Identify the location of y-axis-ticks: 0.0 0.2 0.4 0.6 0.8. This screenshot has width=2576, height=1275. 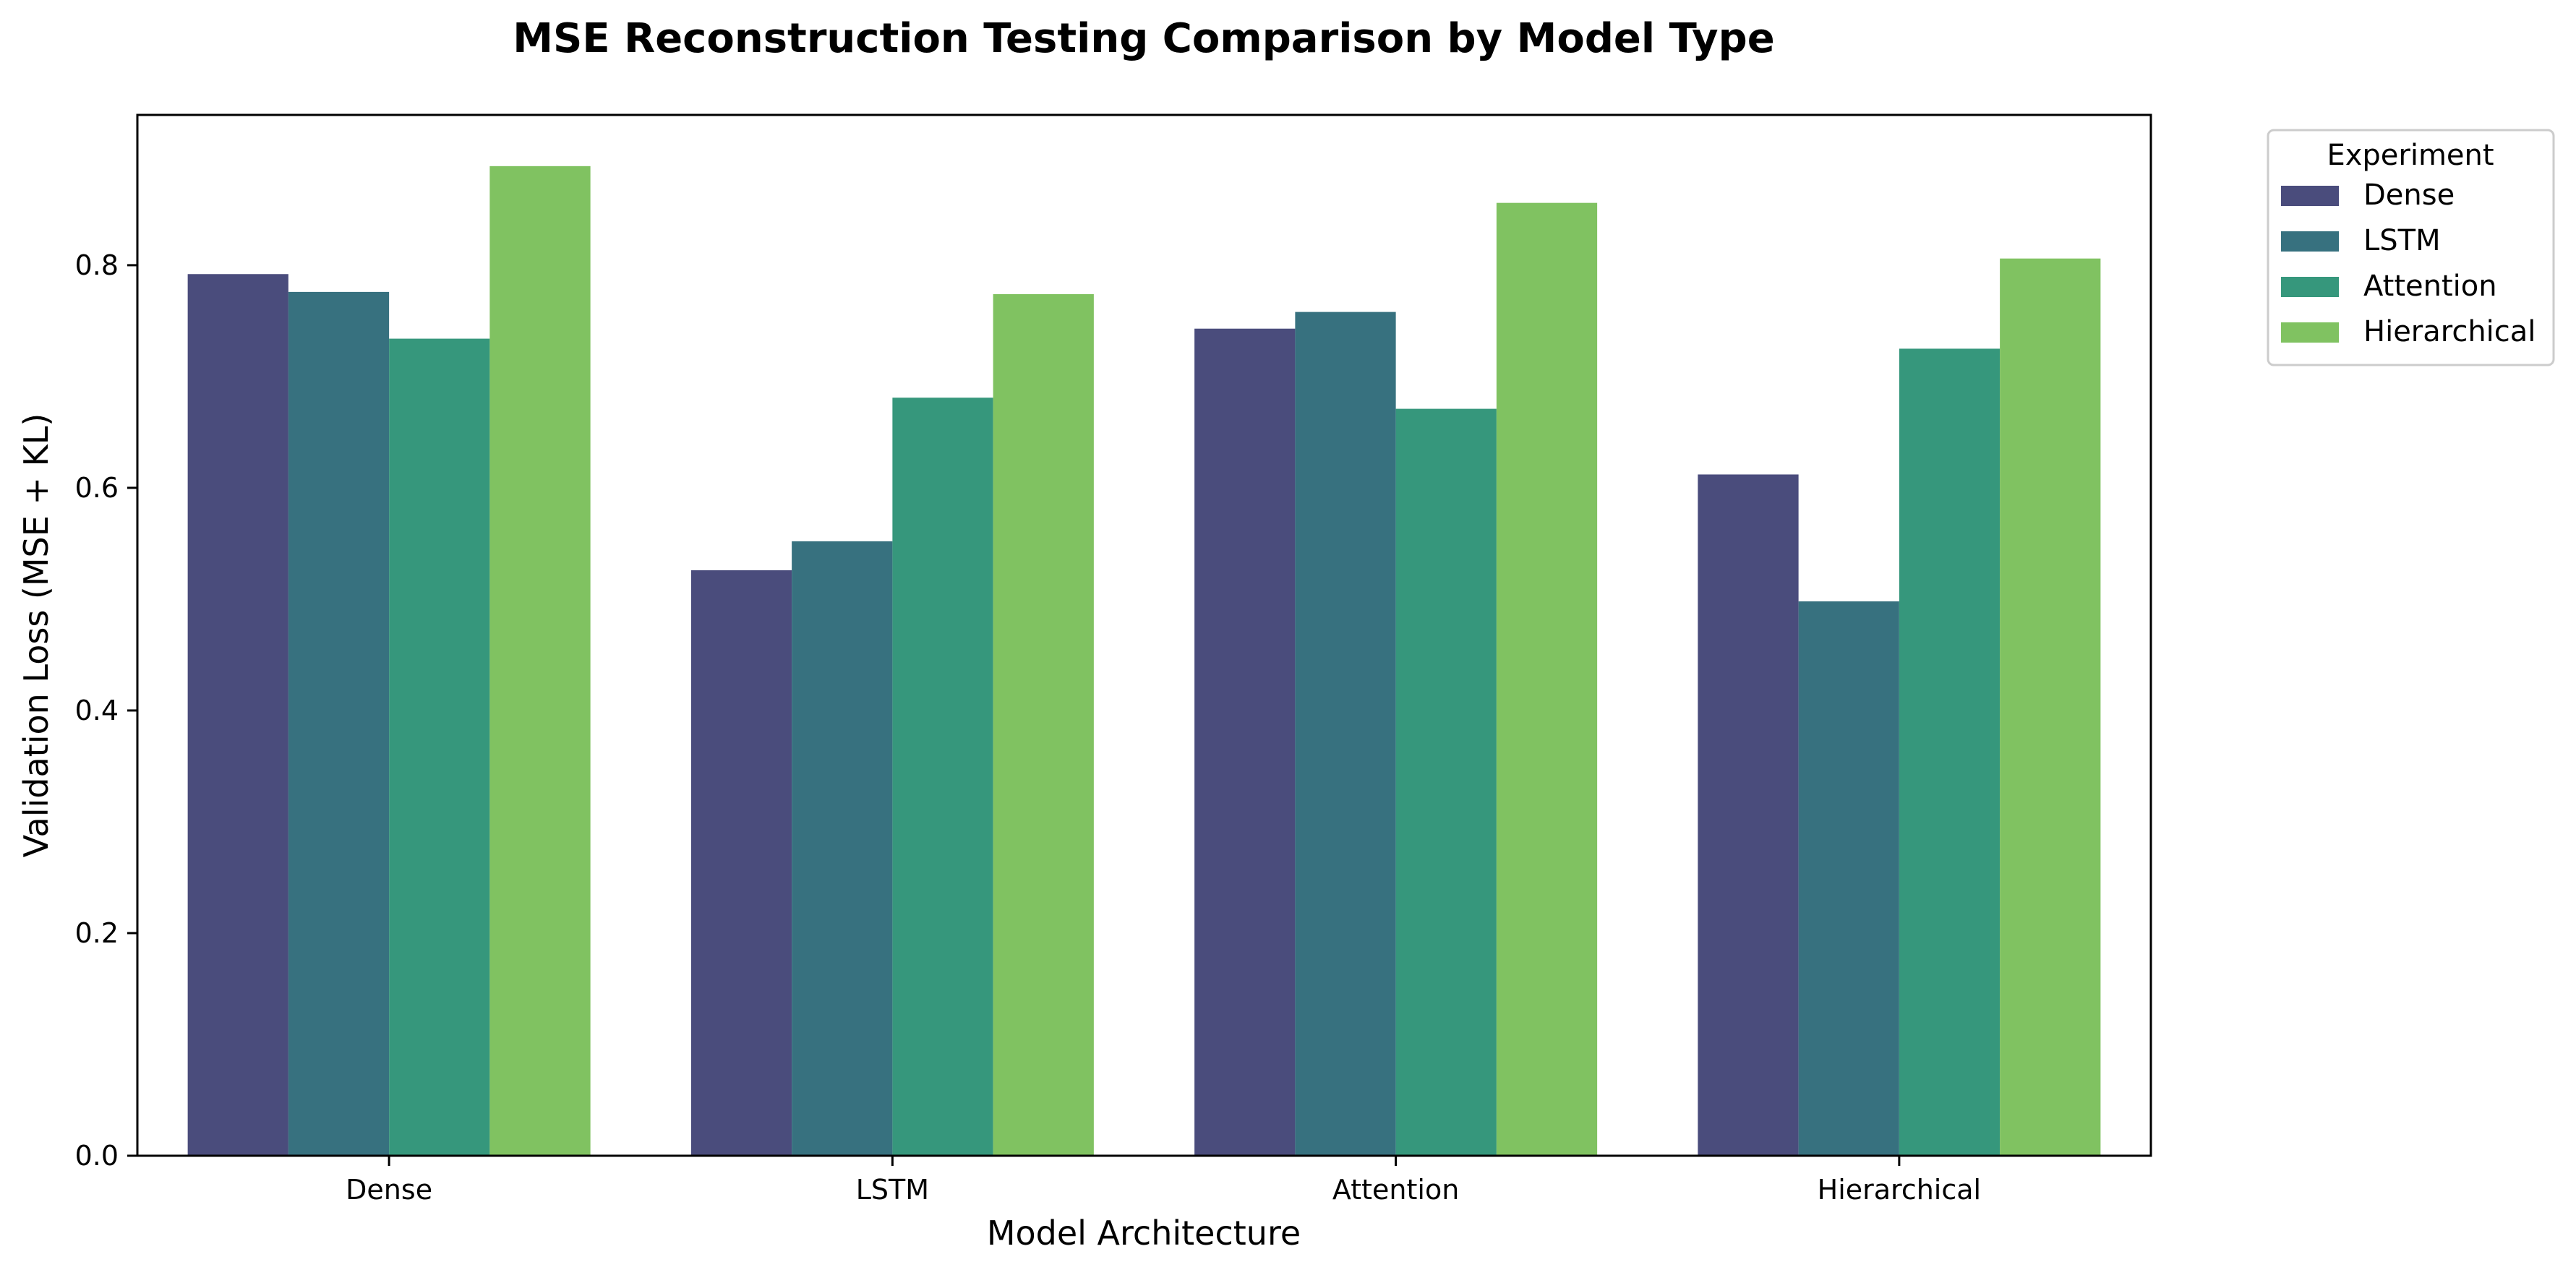
(106, 710).